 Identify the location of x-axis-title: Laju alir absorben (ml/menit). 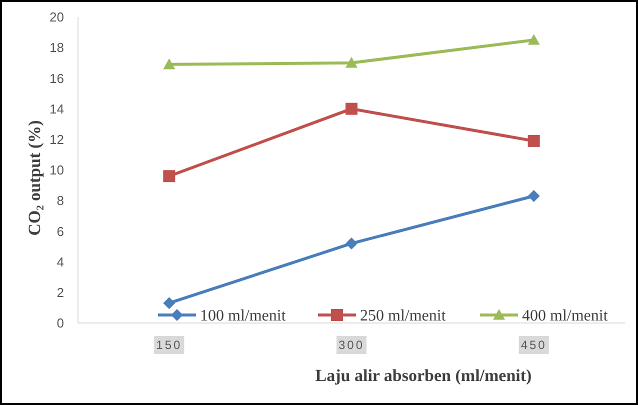
(423, 375).